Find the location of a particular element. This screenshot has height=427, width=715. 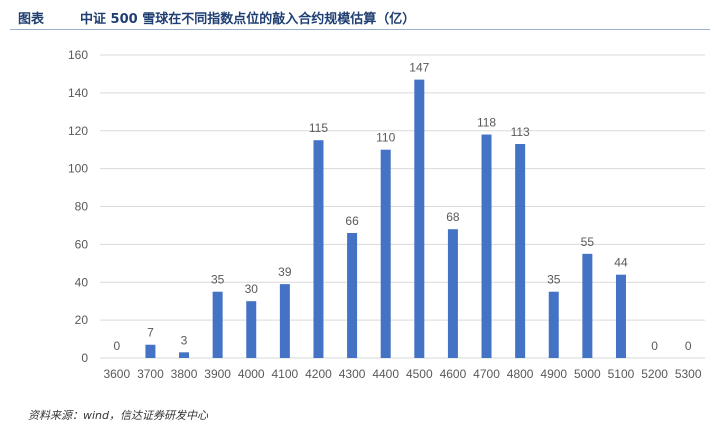

x-tick-label: 4100 is located at coordinates (285, 374).